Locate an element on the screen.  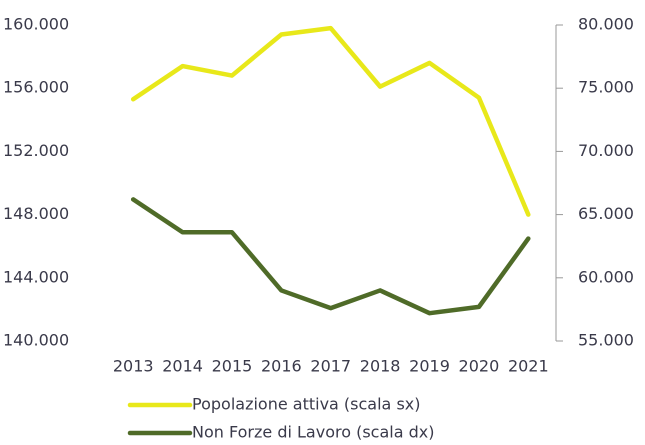
y-tick-label: 156.000 is located at coordinates (36, 87).